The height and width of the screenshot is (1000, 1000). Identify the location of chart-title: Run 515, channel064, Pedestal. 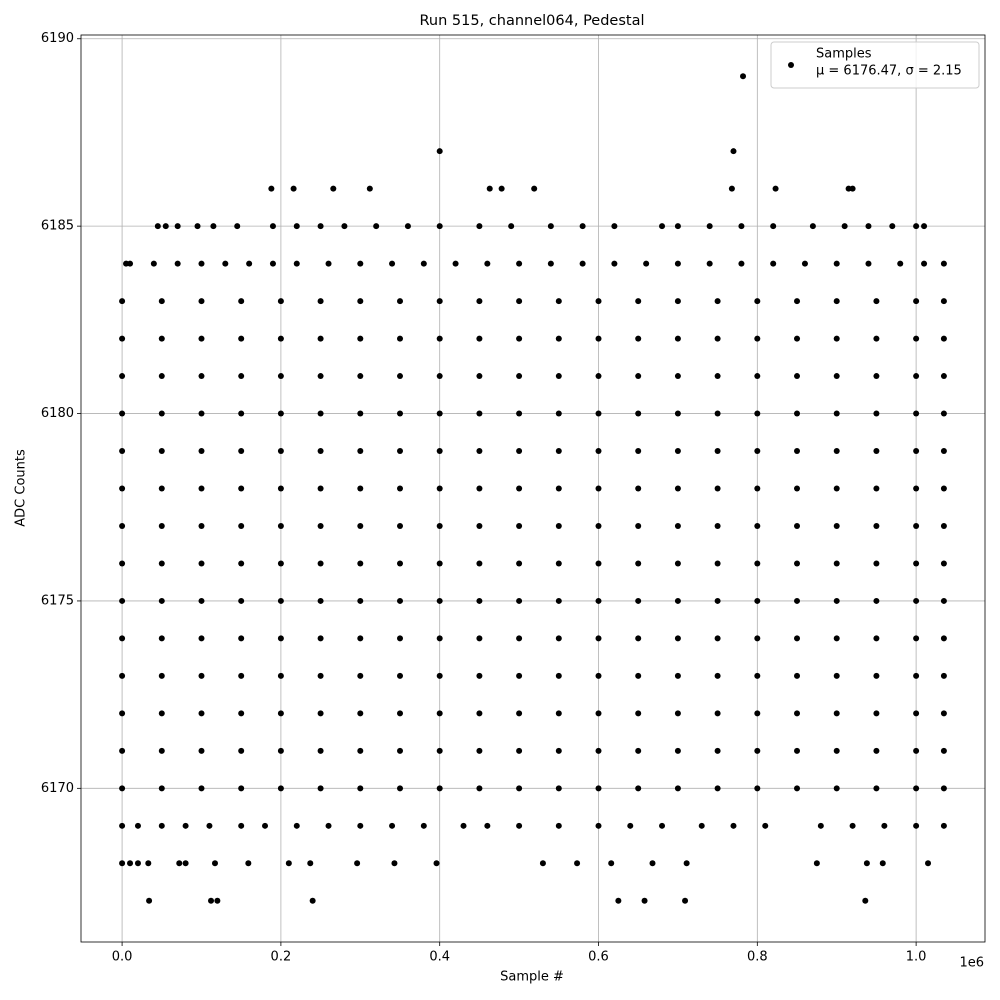
(531, 21).